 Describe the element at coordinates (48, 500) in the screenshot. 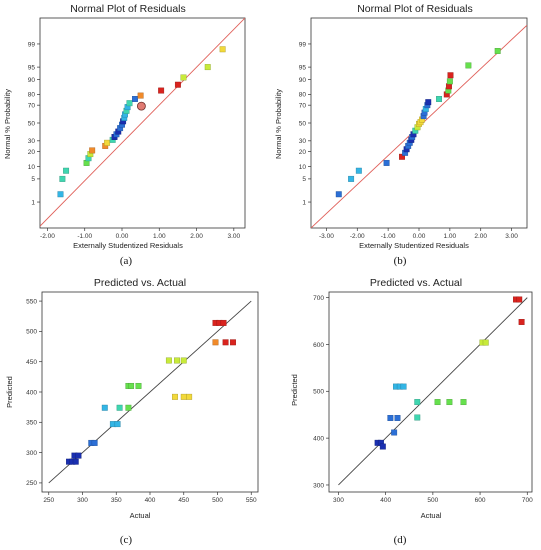

I see `x-tick-label: 250` at that location.